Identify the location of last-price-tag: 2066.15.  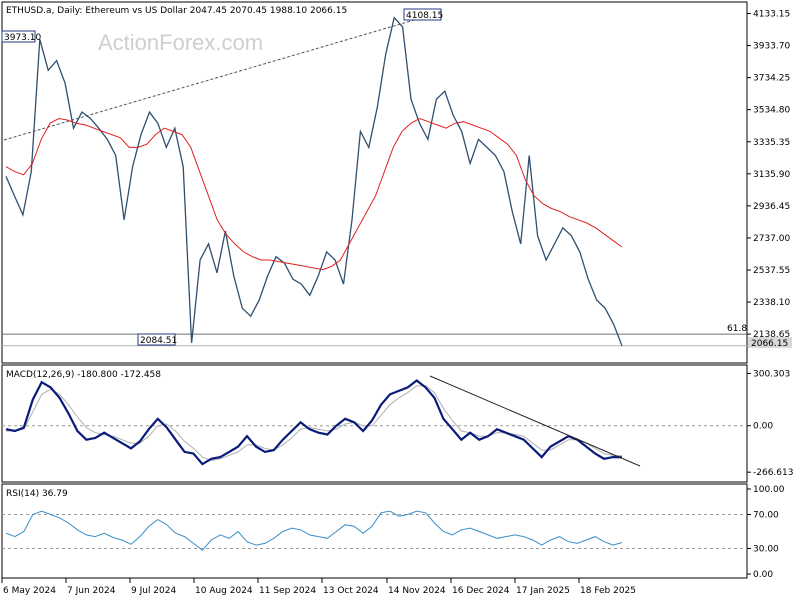
(770, 343).